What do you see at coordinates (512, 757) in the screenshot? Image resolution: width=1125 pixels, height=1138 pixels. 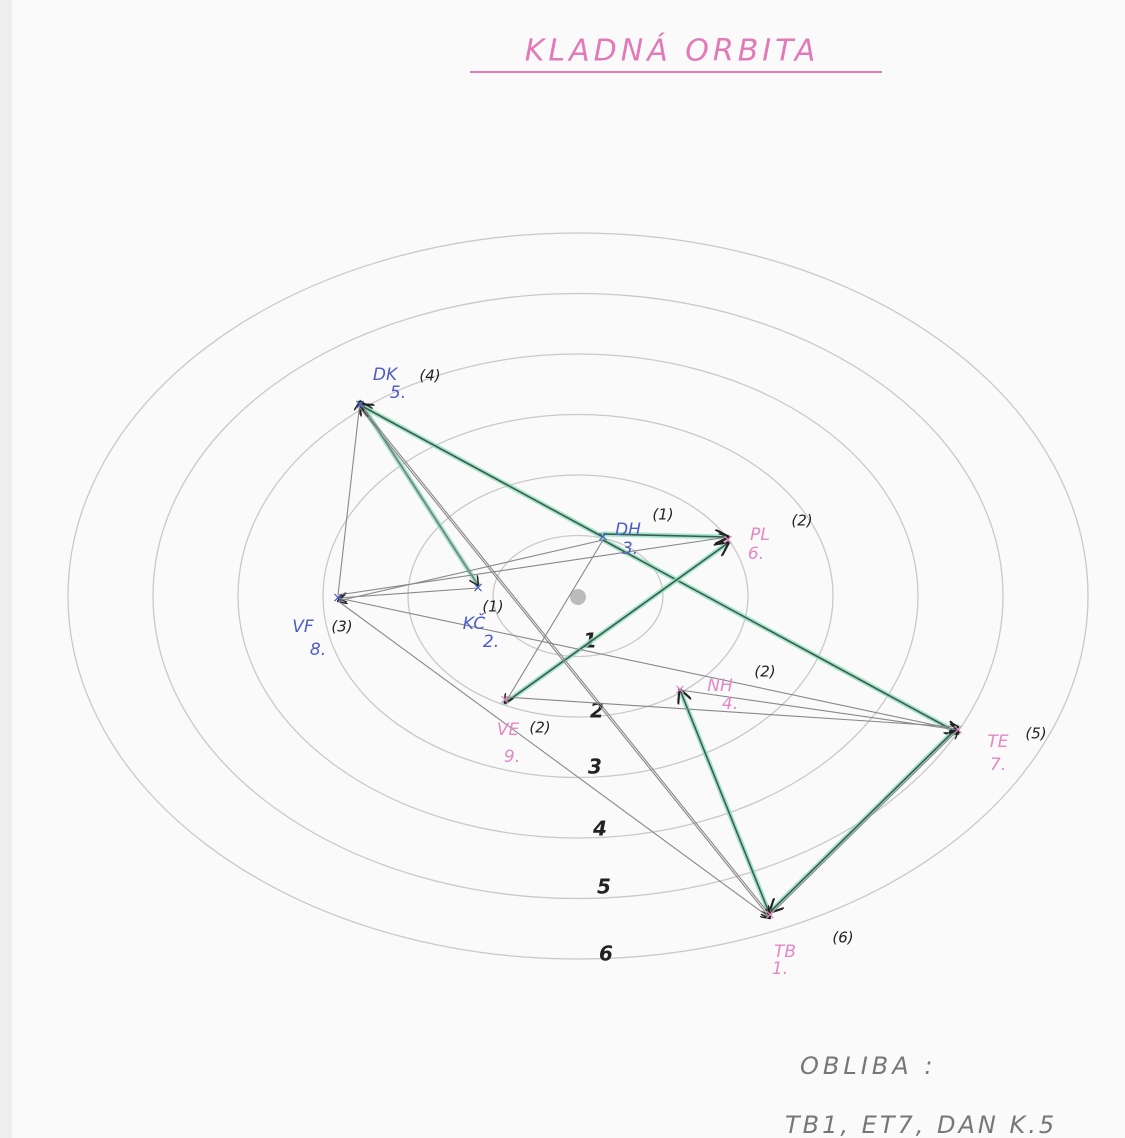 I see `node-rank: 9.` at bounding box center [512, 757].